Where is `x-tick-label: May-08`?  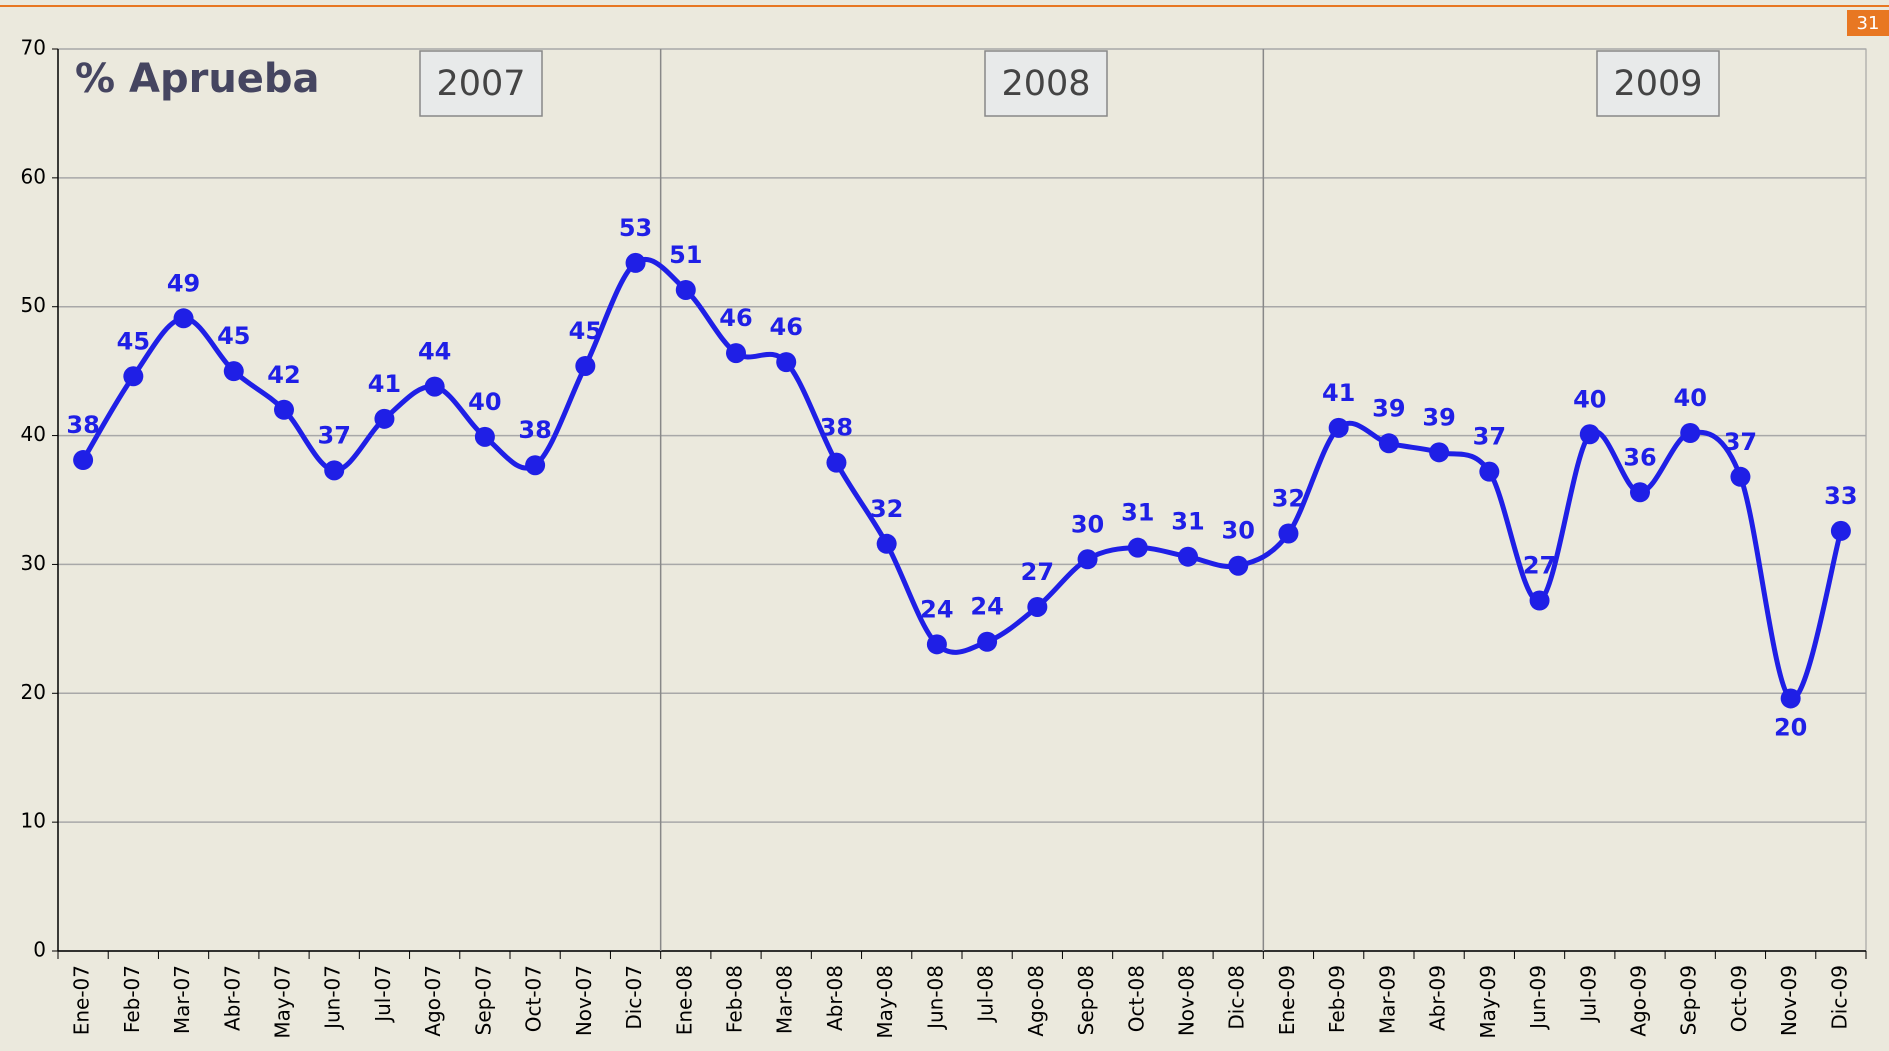
x-tick-label: May-08 is located at coordinates (885, 1002).